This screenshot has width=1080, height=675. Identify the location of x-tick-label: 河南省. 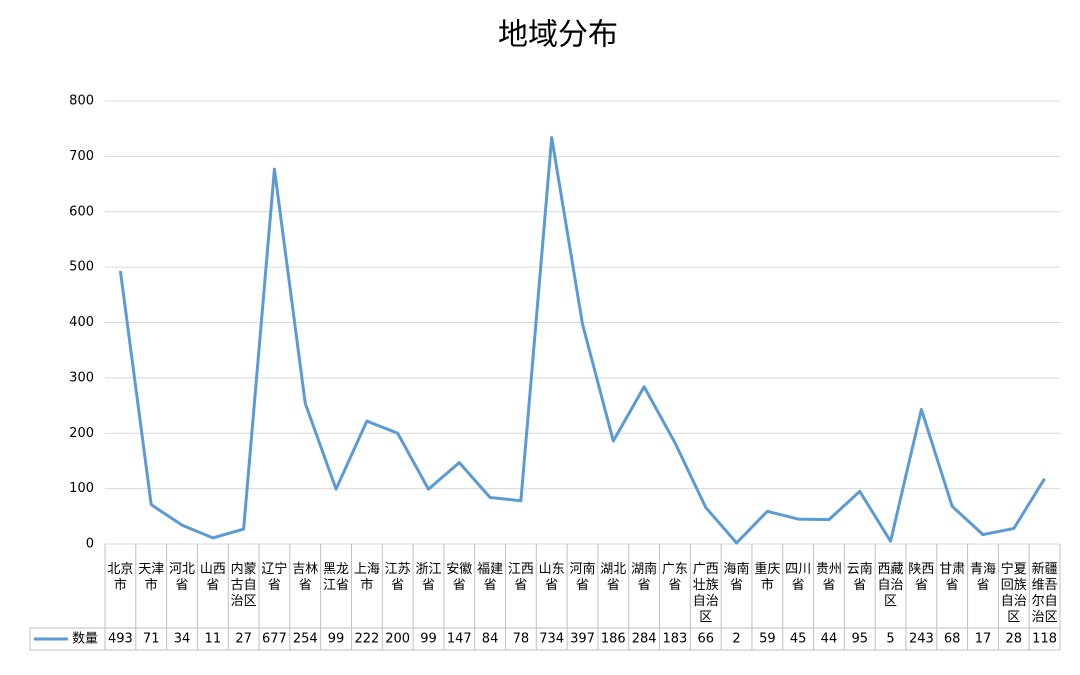
(582, 577).